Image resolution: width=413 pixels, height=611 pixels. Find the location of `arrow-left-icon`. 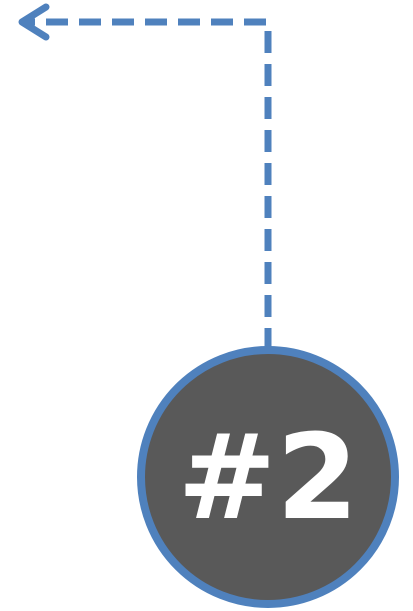

arrow-left-icon is located at coordinates (34, 22).